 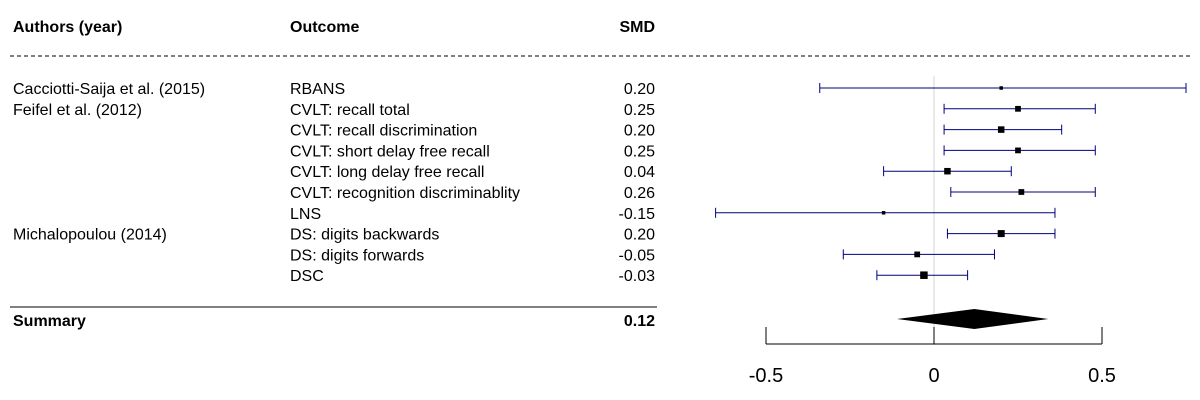 I want to click on study-outcome: DSC, so click(x=307, y=276).